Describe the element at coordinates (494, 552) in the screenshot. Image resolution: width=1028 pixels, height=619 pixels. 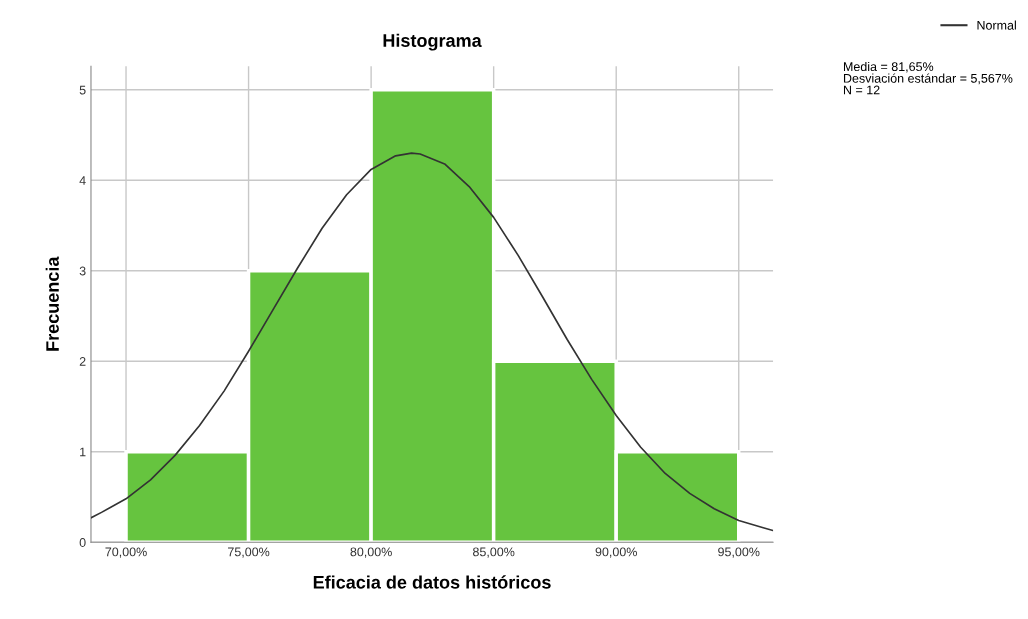
I see `x-tick-label: 85,00%` at that location.